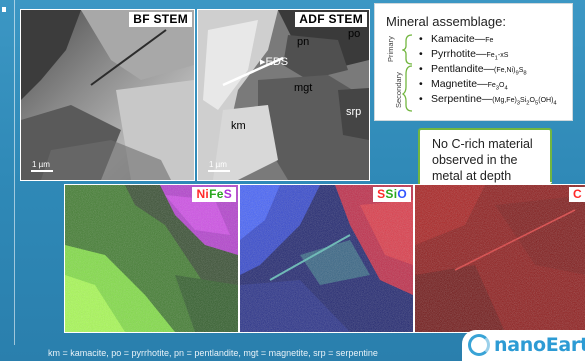 This screenshot has height=361, width=585. What do you see at coordinates (479, 345) in the screenshot?
I see `logo-swirl-icon` at bounding box center [479, 345].